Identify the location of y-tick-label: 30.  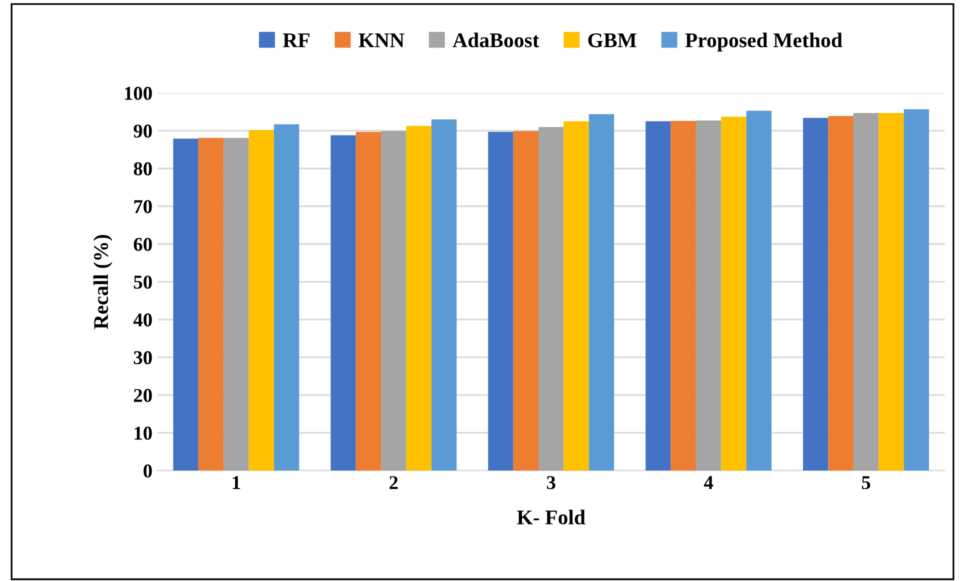
(143, 357).